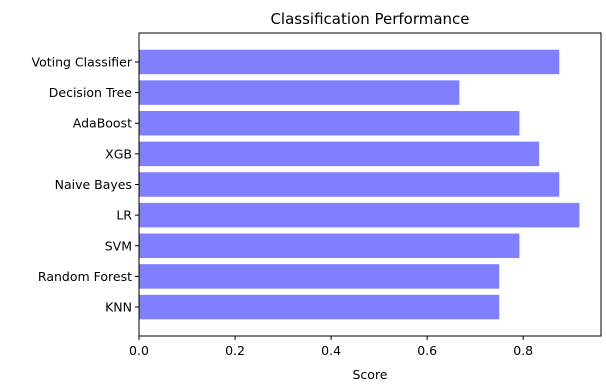 The image size is (606, 387). Describe the element at coordinates (523, 350) in the screenshot. I see `x-tick-label: 0.8` at that location.